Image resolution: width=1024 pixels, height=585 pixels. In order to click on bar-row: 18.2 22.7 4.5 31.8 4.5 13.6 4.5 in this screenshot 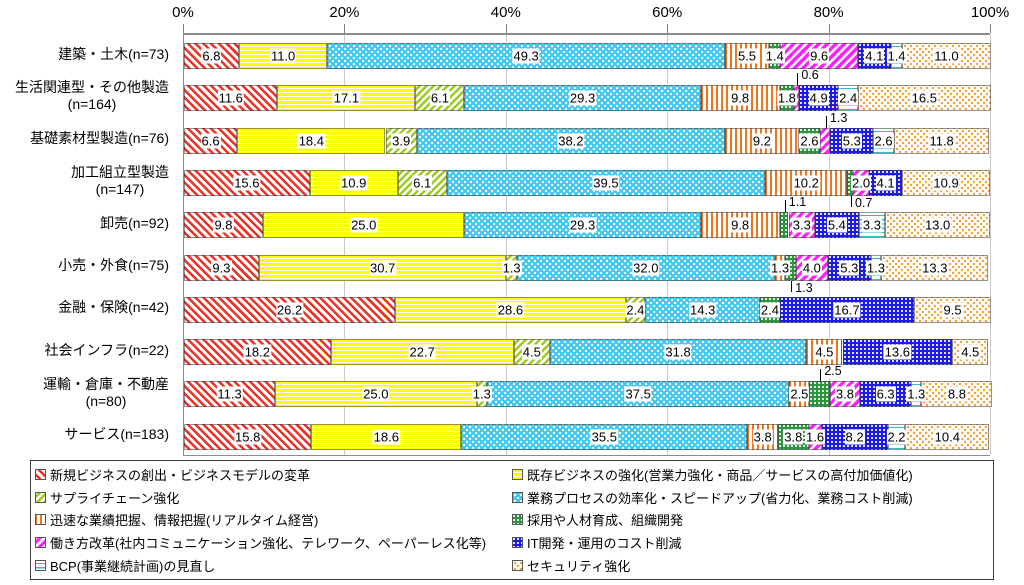, I will do `click(587, 352)`.